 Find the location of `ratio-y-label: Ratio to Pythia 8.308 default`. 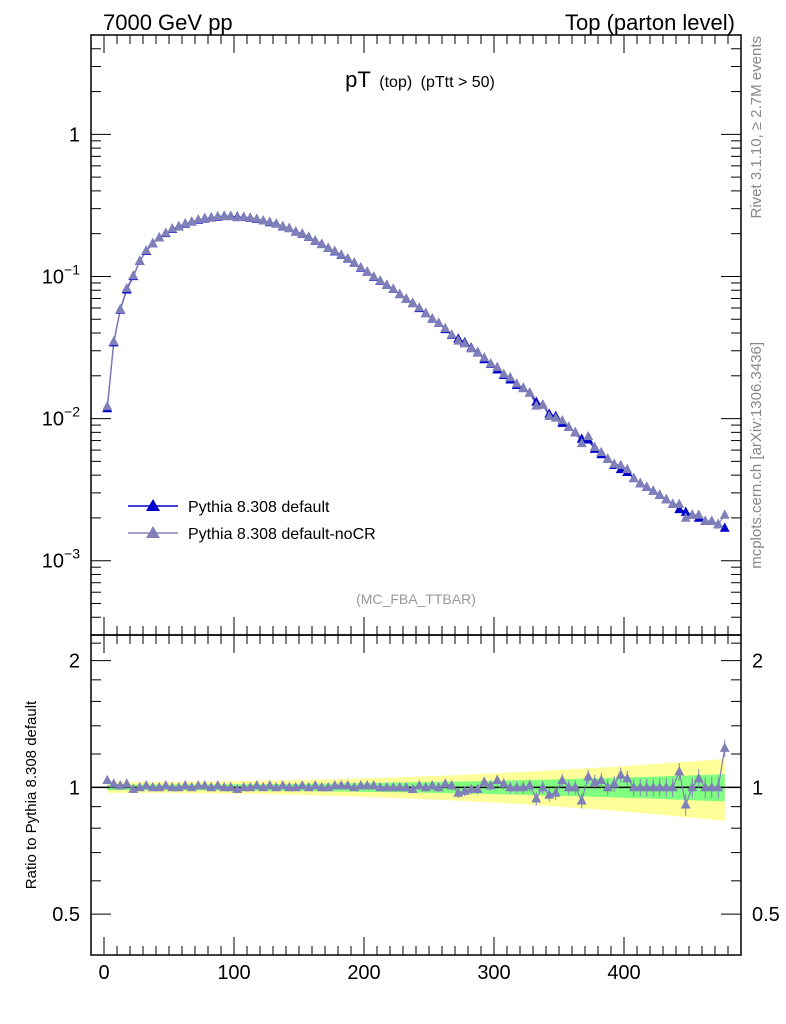

ratio-y-label: Ratio to Pythia 8.308 default is located at coordinates (31, 794).